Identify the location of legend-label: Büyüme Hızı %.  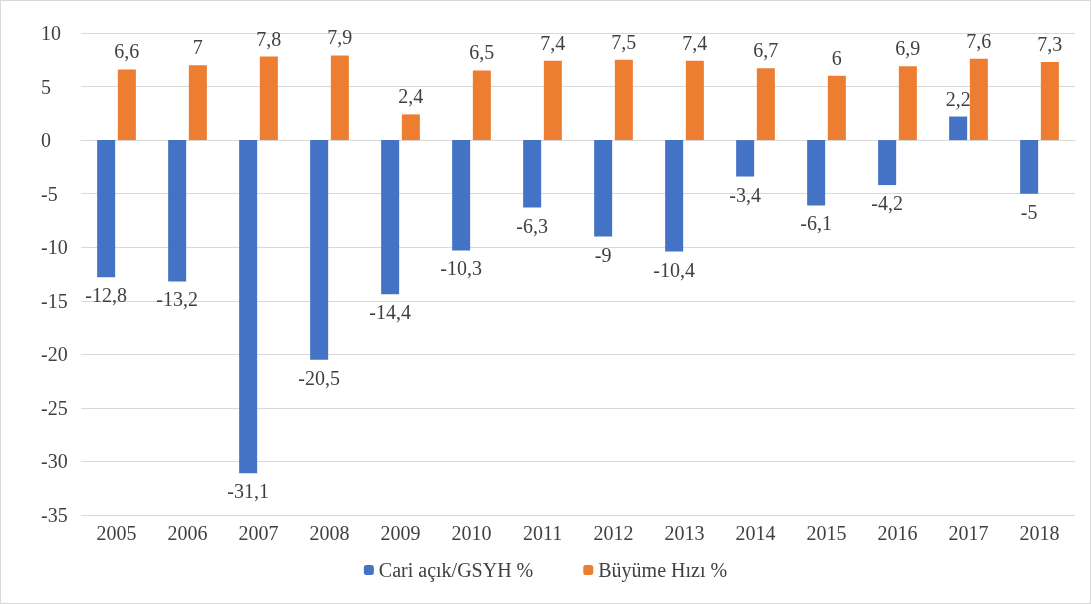
(663, 570).